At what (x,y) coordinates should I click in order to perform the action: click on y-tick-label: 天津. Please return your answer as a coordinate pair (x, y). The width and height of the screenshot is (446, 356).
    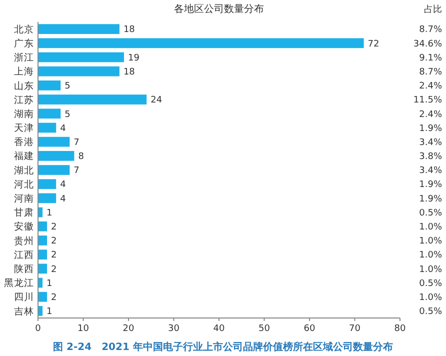
    Looking at the image, I should click on (24, 128).